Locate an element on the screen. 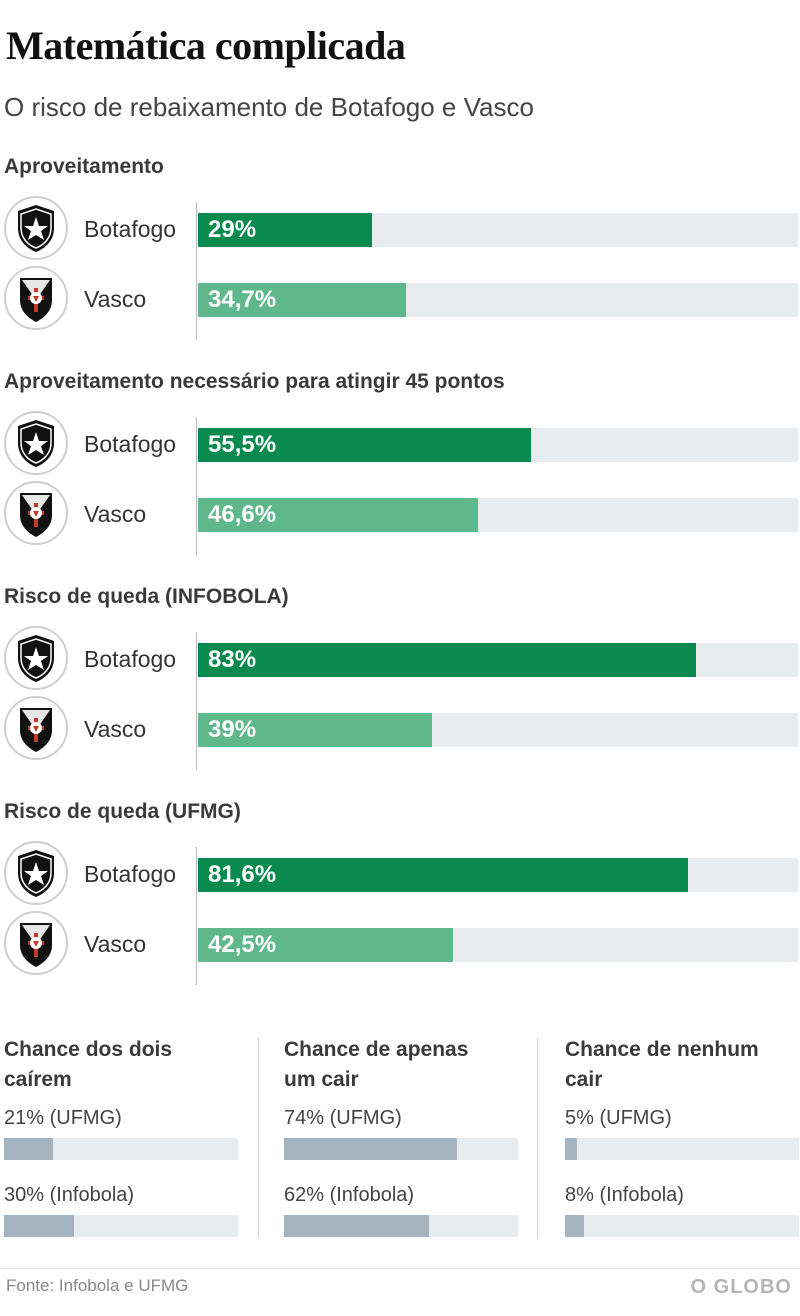  bar-value-label: 55,5% is located at coordinates (242, 444).